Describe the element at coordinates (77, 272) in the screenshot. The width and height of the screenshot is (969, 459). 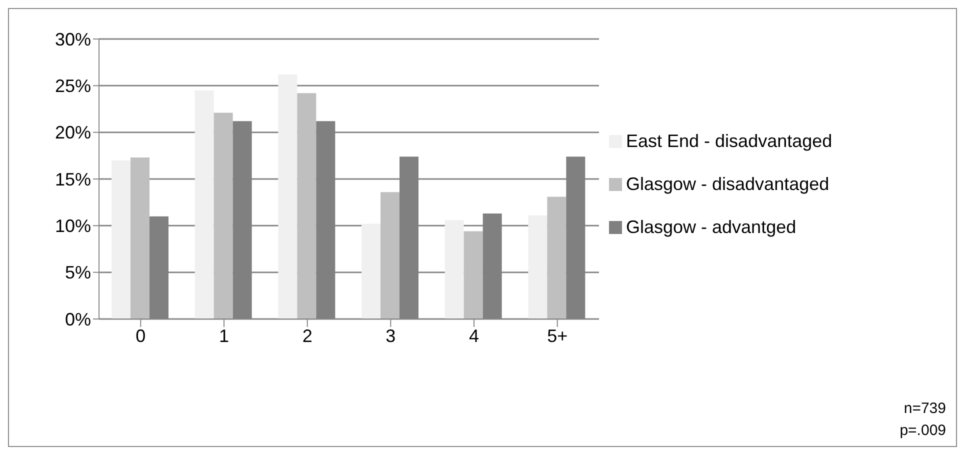
I see `y-tick-label: 5%` at that location.